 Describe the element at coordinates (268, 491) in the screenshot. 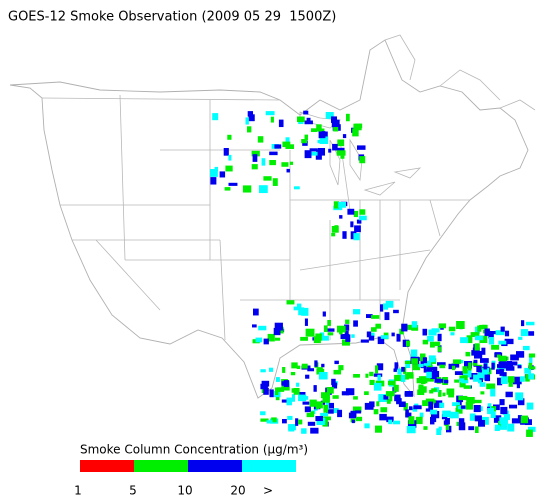

I see `color-bar-label: >` at that location.